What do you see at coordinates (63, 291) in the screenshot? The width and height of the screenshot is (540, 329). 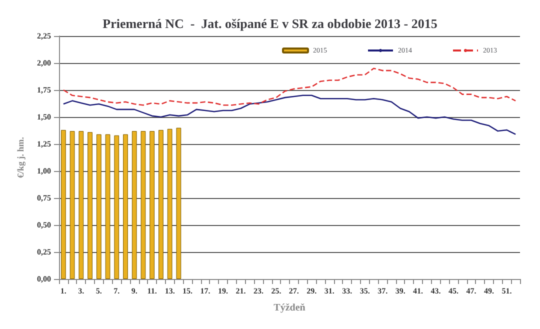 I see `x-tick-label: 1.` at bounding box center [63, 291].